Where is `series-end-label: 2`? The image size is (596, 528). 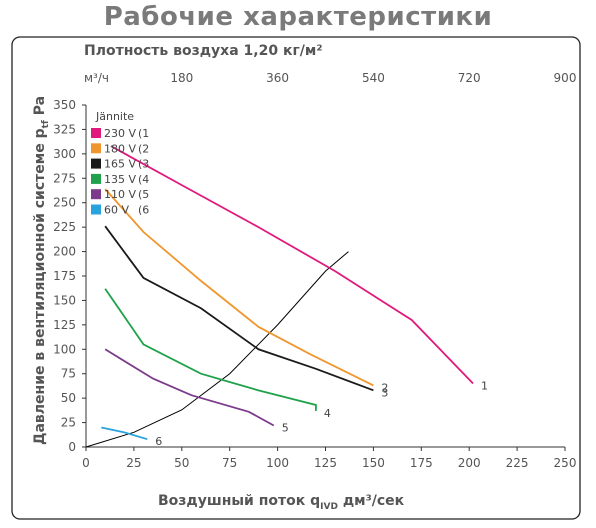
series-end-label: 2 is located at coordinates (384, 387).